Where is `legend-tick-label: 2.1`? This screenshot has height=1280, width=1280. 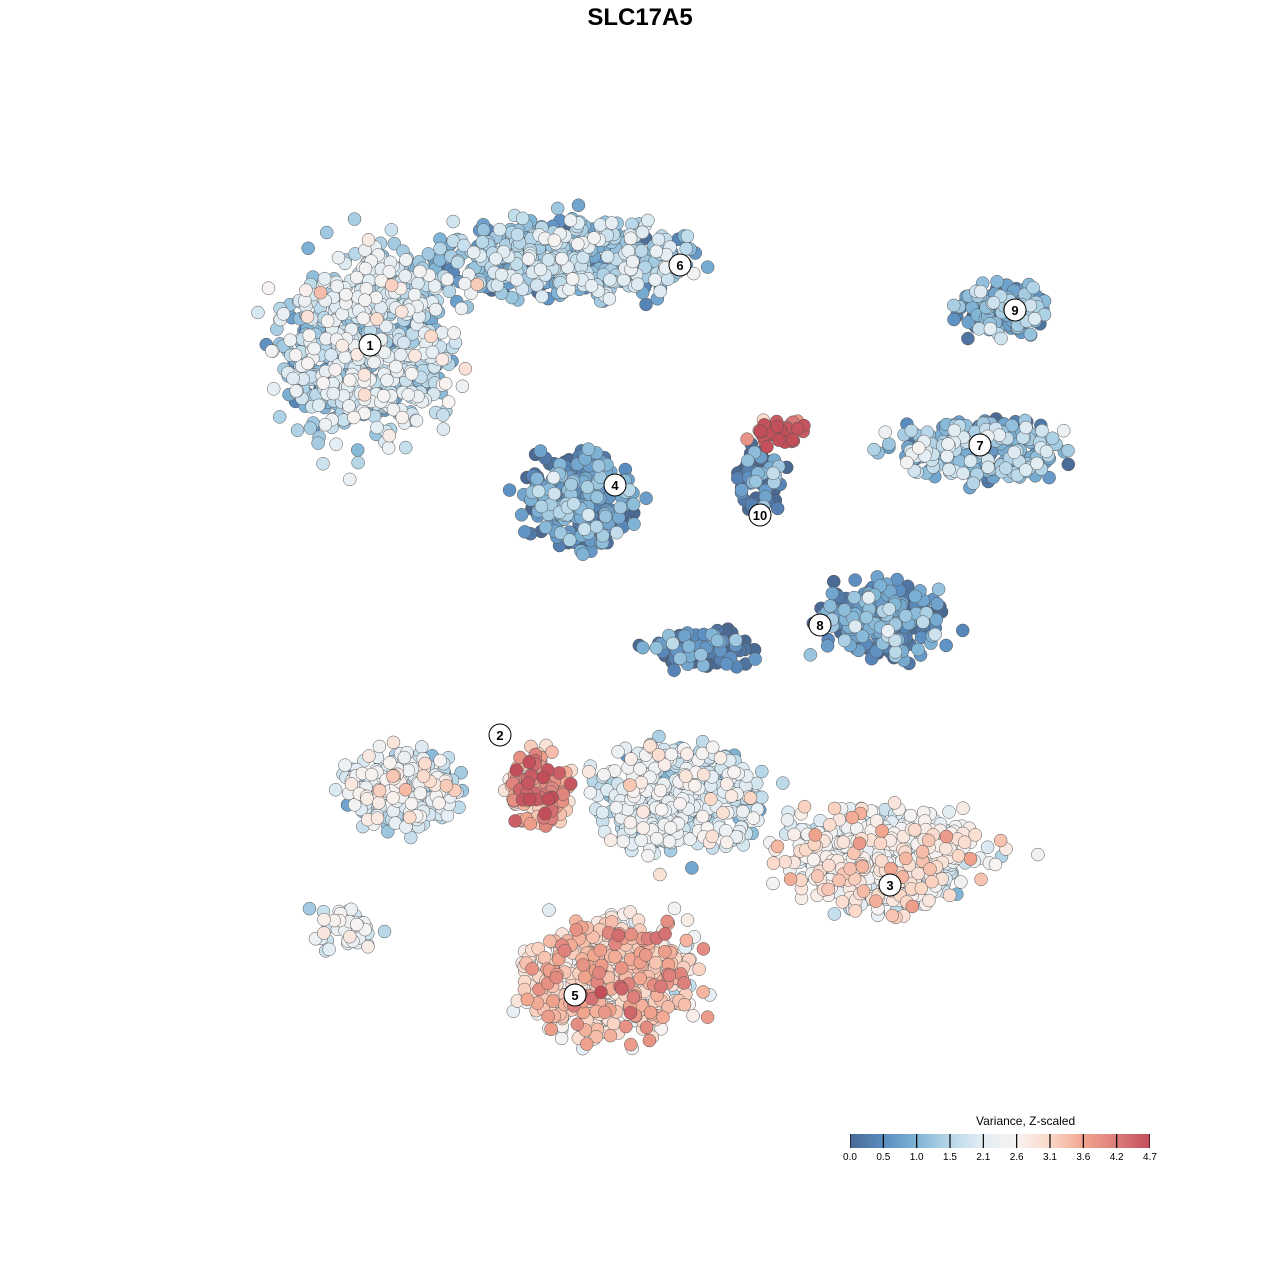 legend-tick-label: 2.1 is located at coordinates (983, 1157).